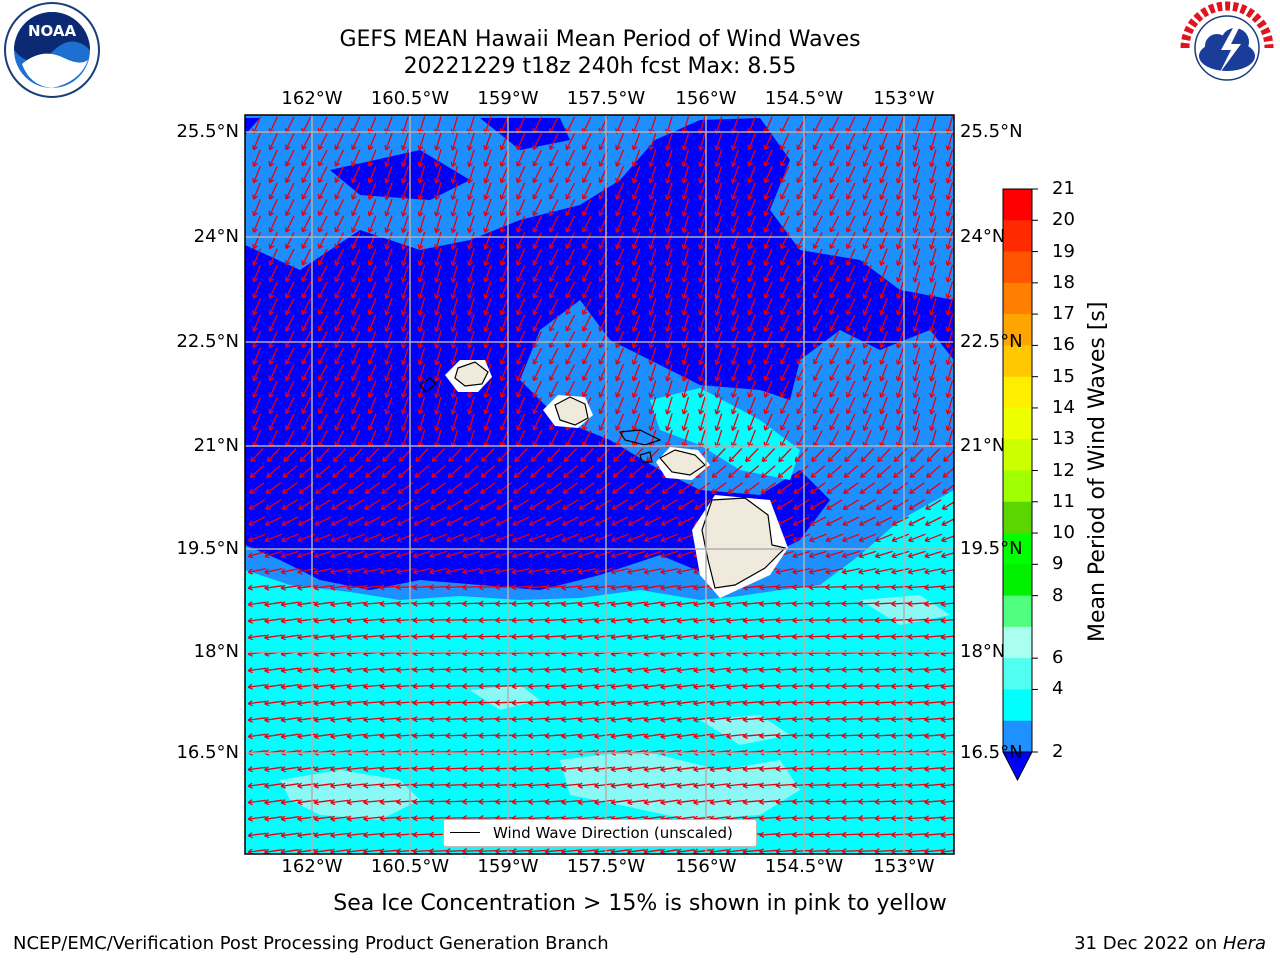 This screenshot has width=1280, height=960. Describe the element at coordinates (471, 374) in the screenshot. I see `kauai` at that location.